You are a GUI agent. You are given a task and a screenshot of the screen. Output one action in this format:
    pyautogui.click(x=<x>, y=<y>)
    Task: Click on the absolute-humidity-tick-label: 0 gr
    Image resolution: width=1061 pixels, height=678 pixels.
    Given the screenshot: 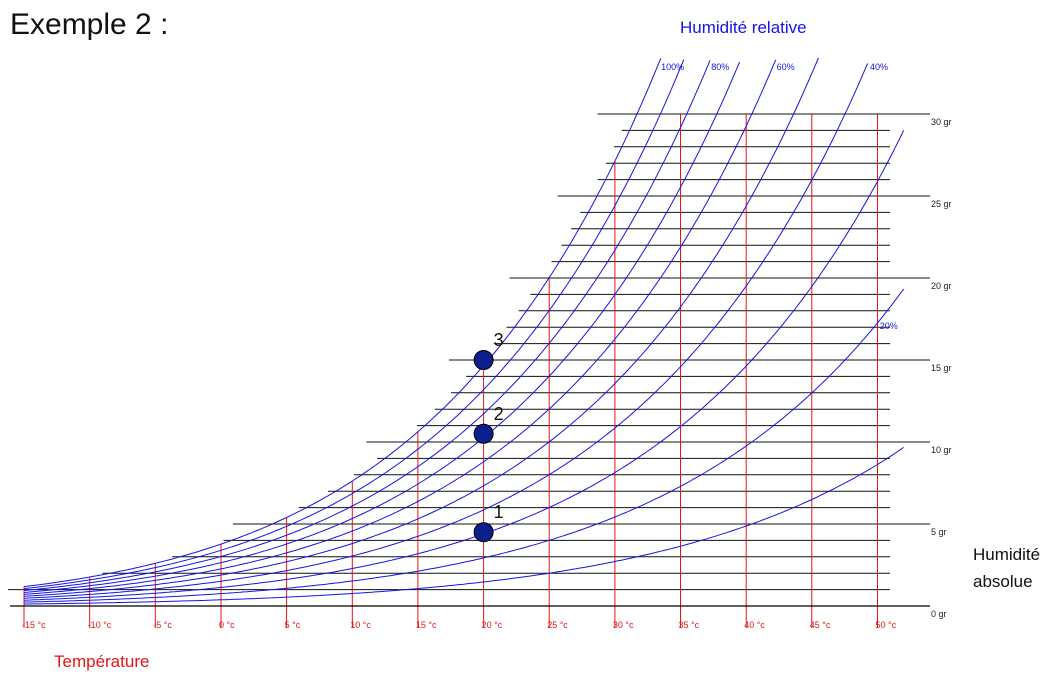 What is the action you would take?
    pyautogui.click(x=939, y=614)
    